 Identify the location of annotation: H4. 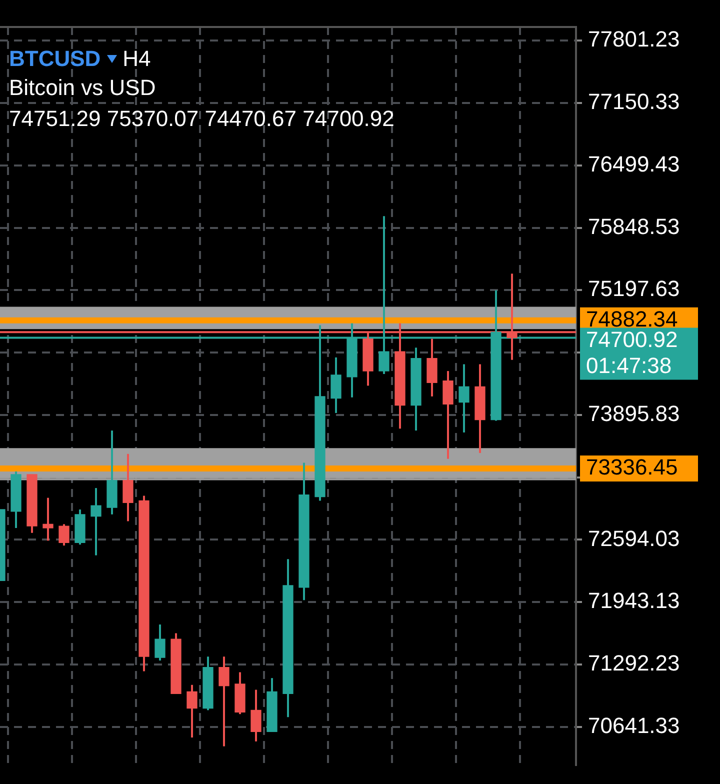
(136, 58).